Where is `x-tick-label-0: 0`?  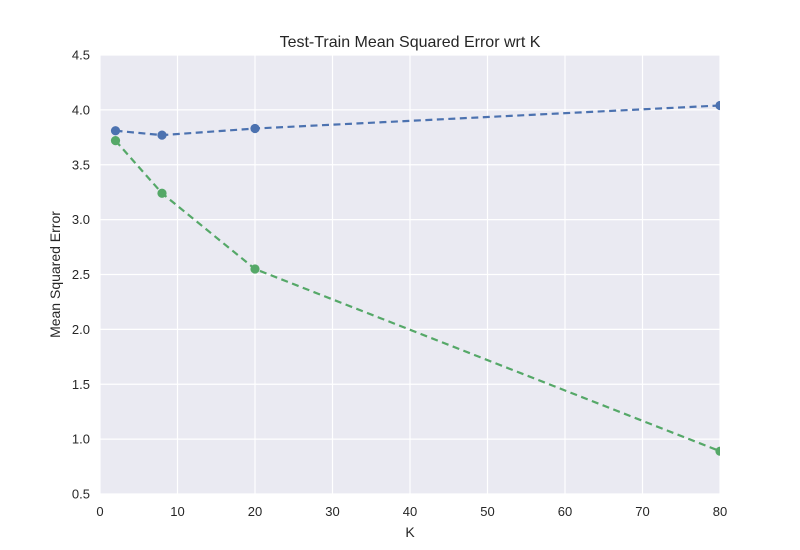
x-tick-label-0: 0 is located at coordinates (99, 511).